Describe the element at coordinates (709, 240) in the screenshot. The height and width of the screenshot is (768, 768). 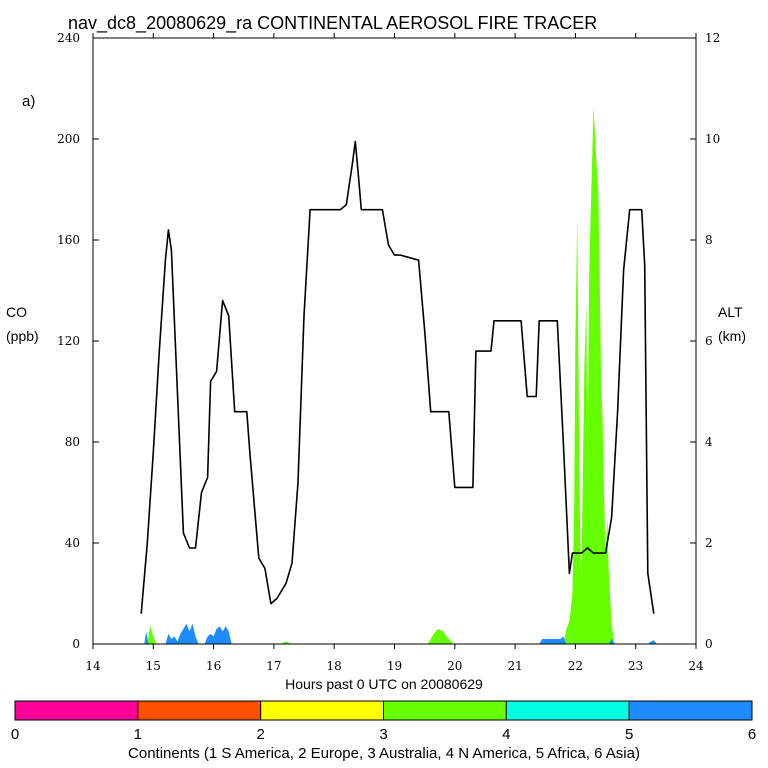
I see `y-right-tick-label: 8` at that location.